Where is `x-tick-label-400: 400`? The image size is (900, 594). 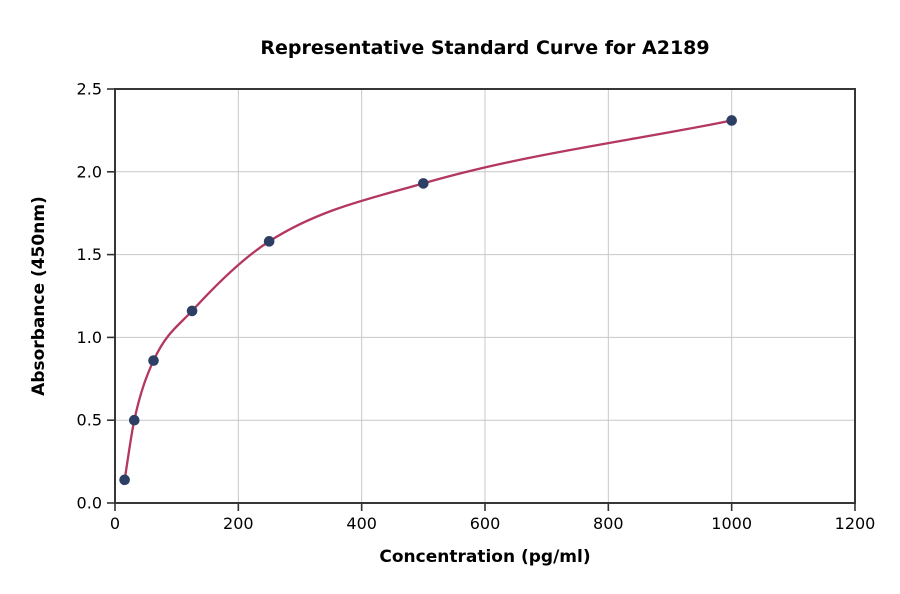 x-tick-label-400: 400 is located at coordinates (361, 523).